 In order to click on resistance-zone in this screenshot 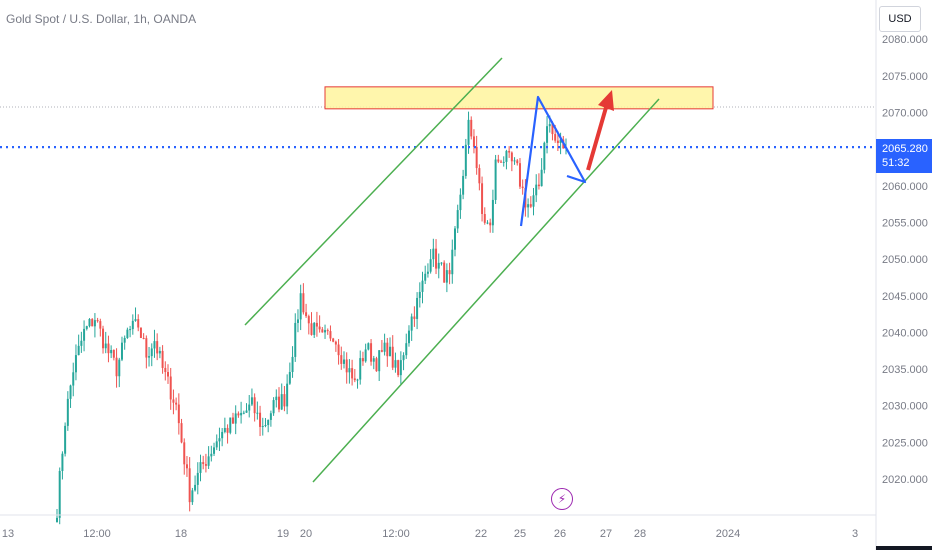, I will do `click(519, 98)`.